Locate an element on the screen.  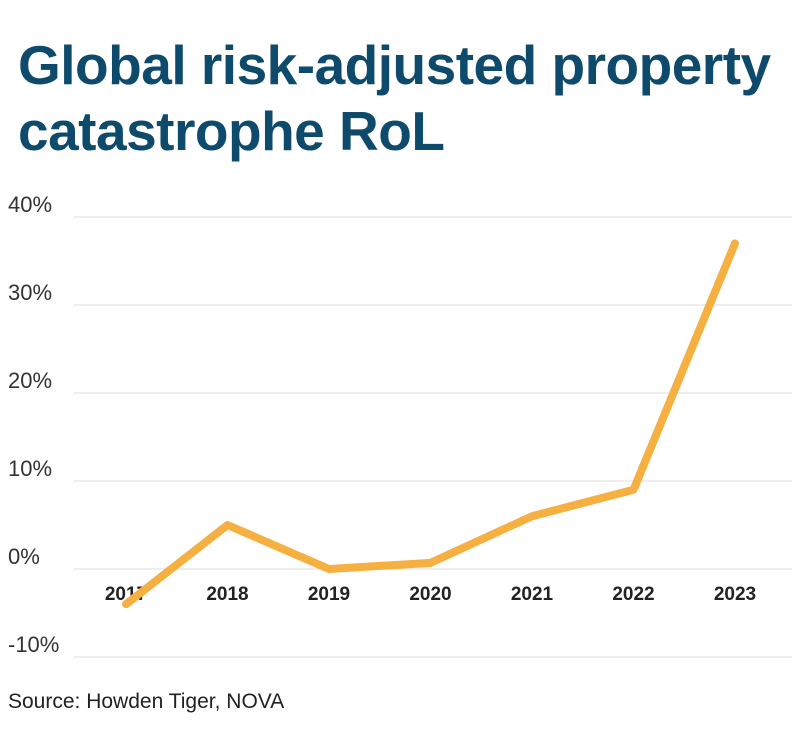
x-tick-label: 2019 is located at coordinates (329, 594).